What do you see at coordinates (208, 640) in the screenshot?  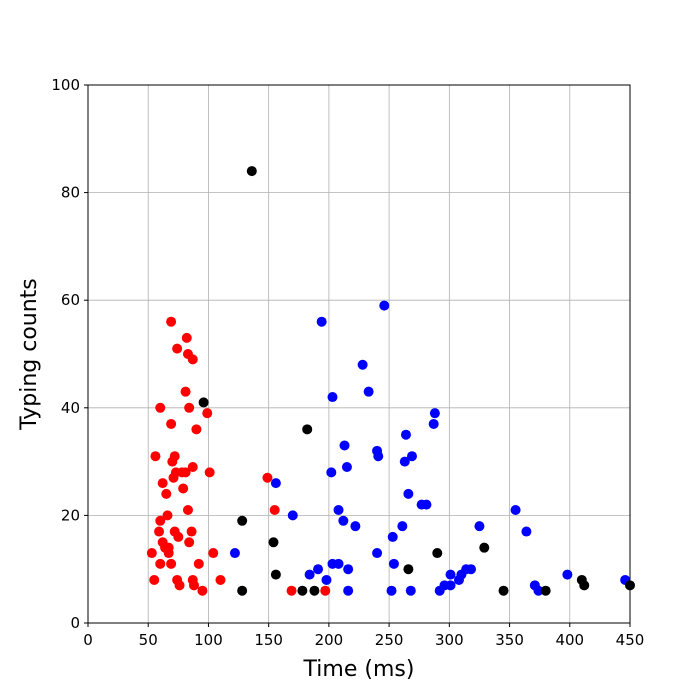 I see `x-tick-label: 100` at bounding box center [208, 640].